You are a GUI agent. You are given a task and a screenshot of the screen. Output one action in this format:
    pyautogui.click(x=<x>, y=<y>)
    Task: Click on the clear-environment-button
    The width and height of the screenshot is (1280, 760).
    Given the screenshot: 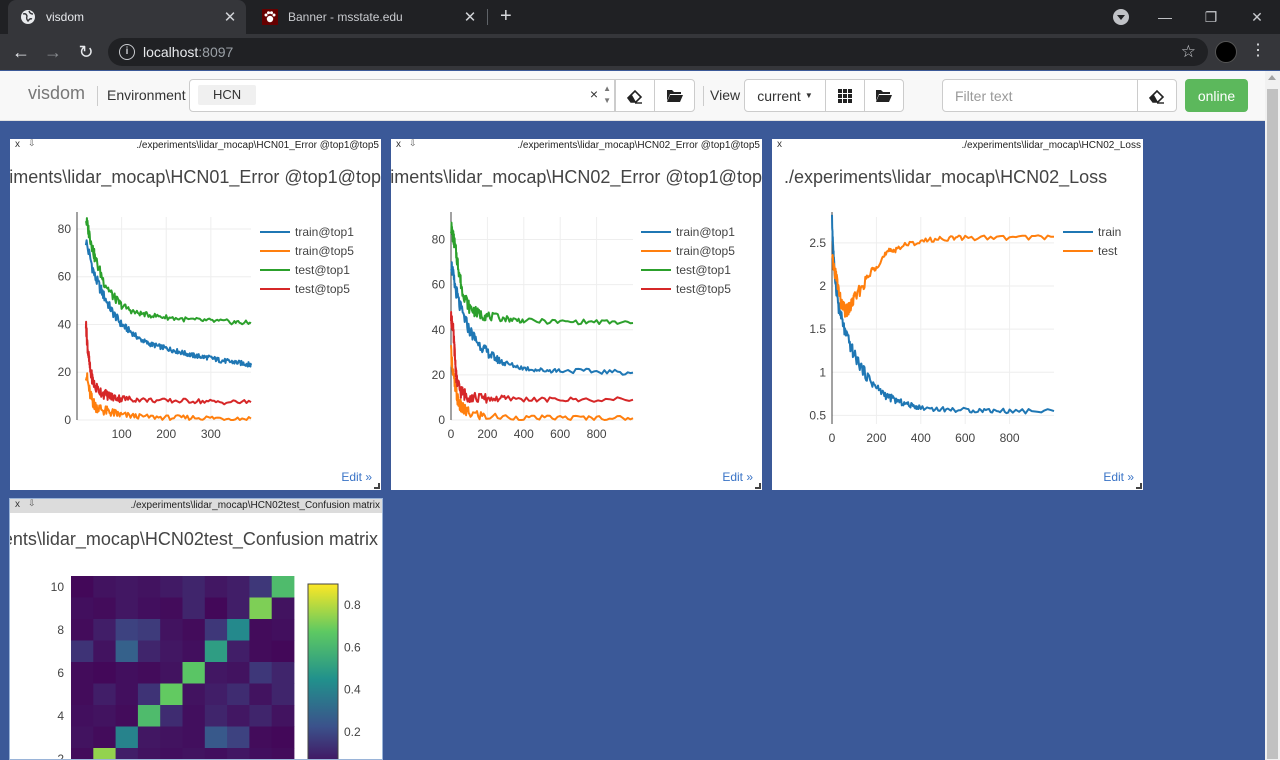 What is the action you would take?
    pyautogui.click(x=635, y=95)
    